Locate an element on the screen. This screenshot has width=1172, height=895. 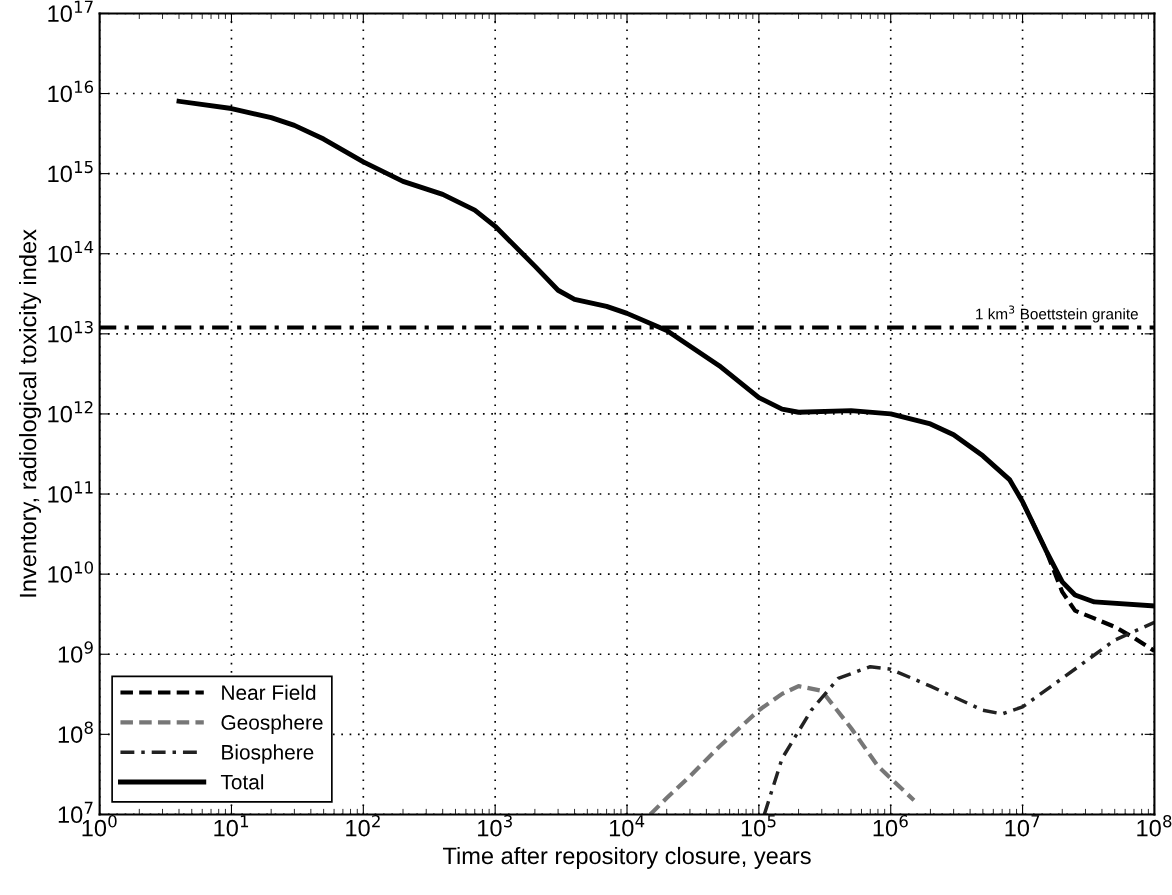
y-tick-label: 10$^{8}$ is located at coordinates (75, 732).